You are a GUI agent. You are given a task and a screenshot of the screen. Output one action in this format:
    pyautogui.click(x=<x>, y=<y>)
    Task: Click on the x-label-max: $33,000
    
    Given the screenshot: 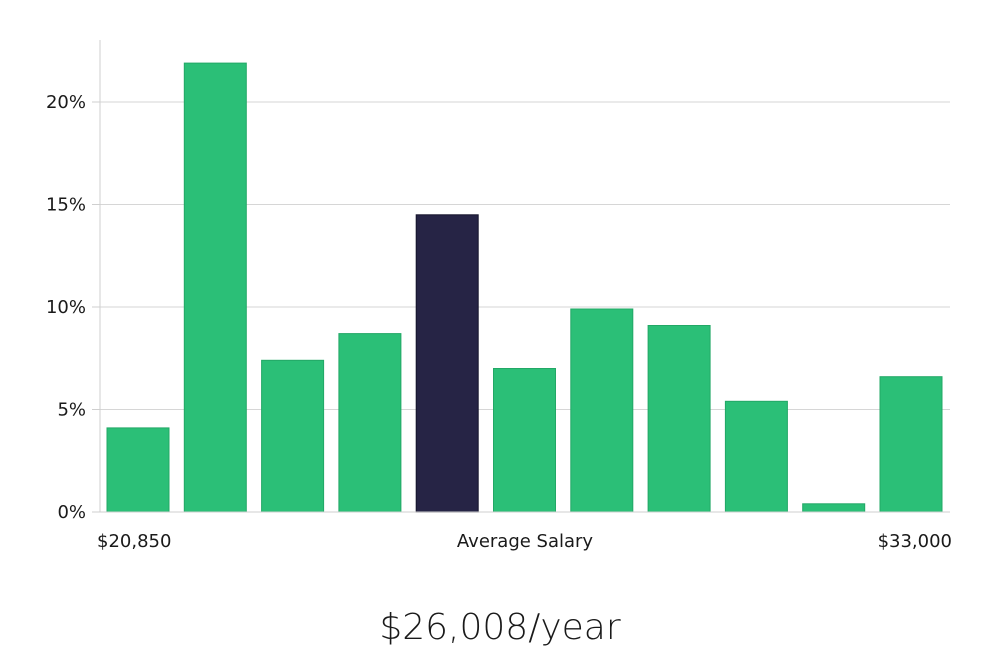 What is the action you would take?
    pyautogui.click(x=915, y=541)
    